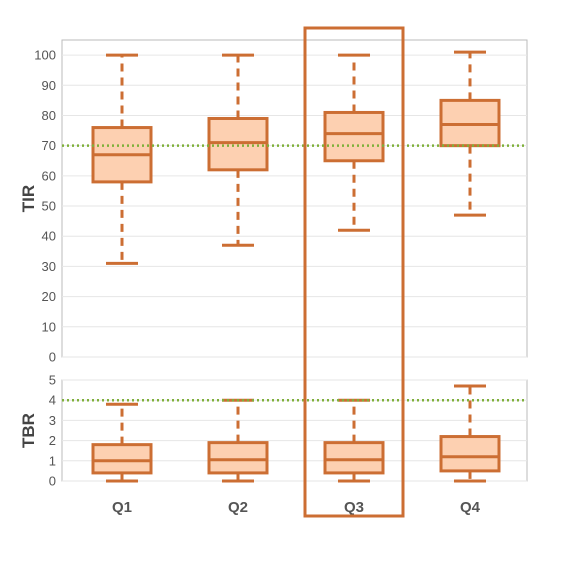  What do you see at coordinates (49, 85) in the screenshot?
I see `tir-y-tick-label: 90` at bounding box center [49, 85].